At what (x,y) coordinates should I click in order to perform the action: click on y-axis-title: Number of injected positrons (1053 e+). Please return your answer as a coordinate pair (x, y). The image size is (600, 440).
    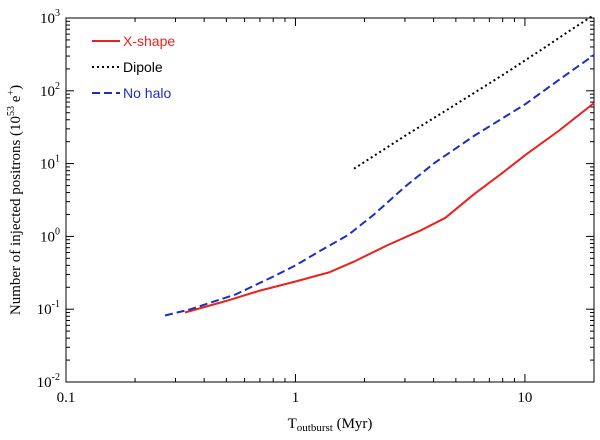
    Looking at the image, I should click on (15, 200).